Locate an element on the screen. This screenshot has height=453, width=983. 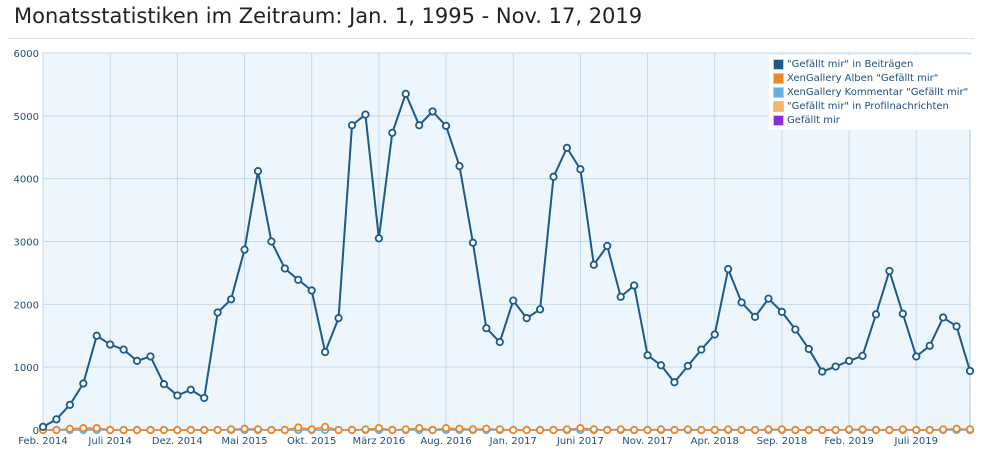
x-tick-label: Sep. 2018 is located at coordinates (782, 441).